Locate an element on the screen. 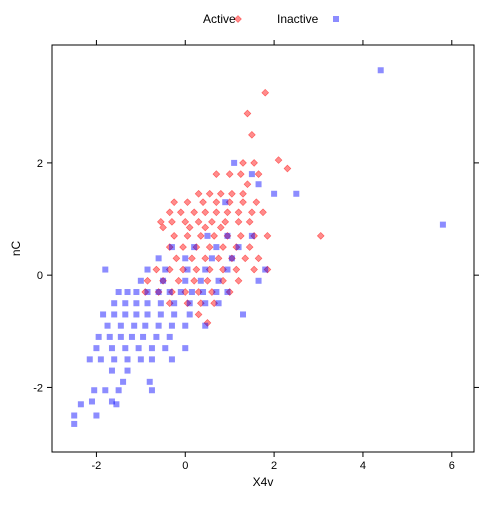 This screenshot has height=509, width=504. x-tick-label: 4 is located at coordinates (363, 466).